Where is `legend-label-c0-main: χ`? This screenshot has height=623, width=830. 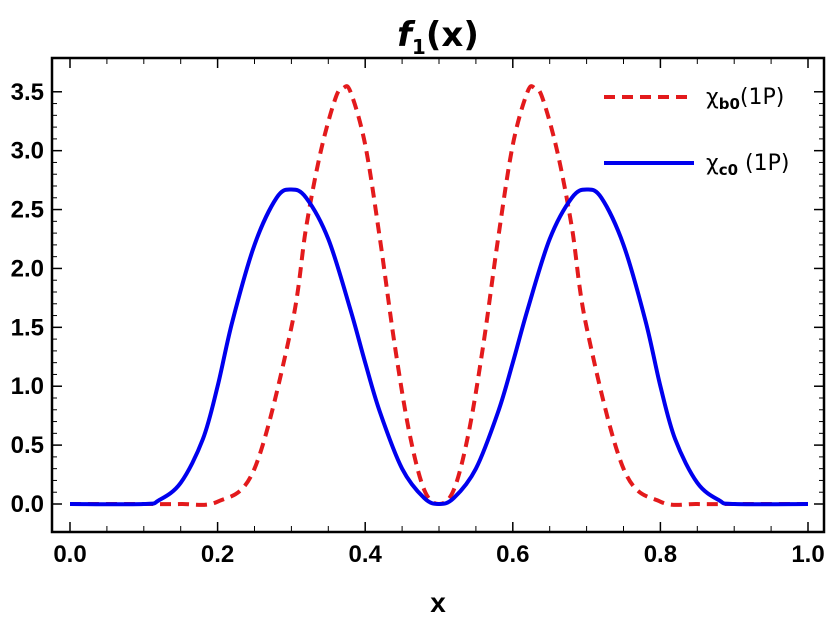
legend-label-c0-main: χ is located at coordinates (712, 163).